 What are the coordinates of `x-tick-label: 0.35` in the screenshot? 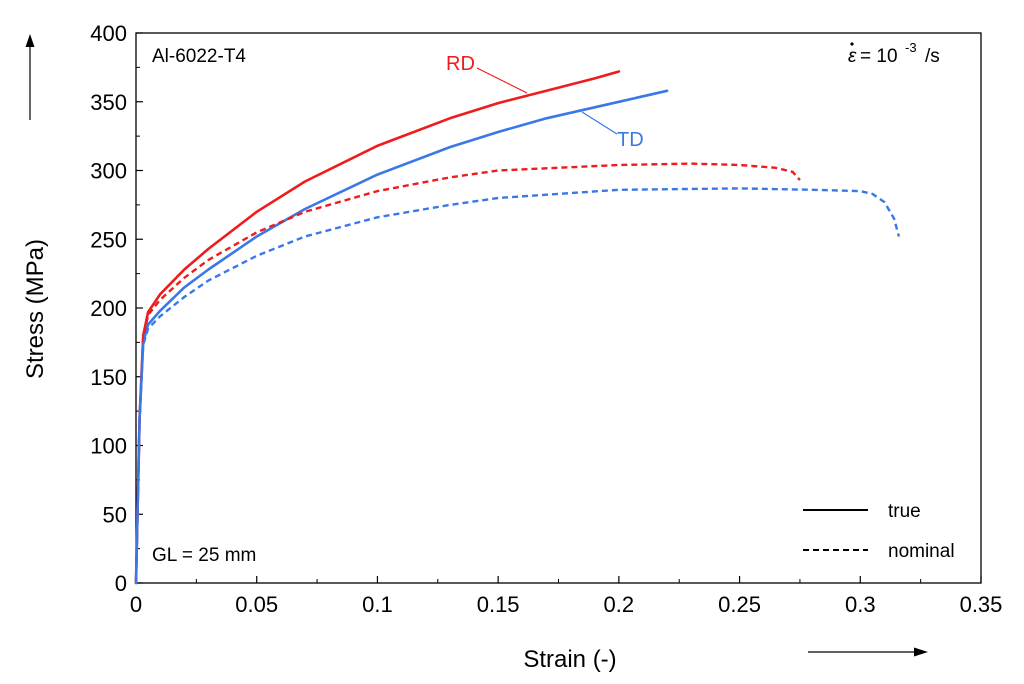 It's located at (981, 604).